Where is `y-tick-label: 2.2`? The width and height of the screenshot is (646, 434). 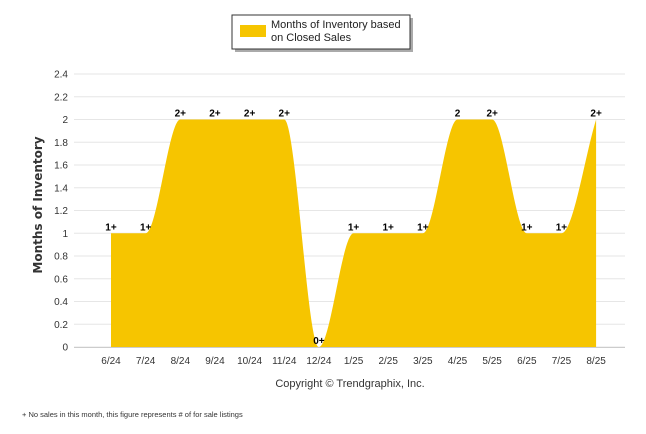 y-tick-label: 2.2 is located at coordinates (61, 97).